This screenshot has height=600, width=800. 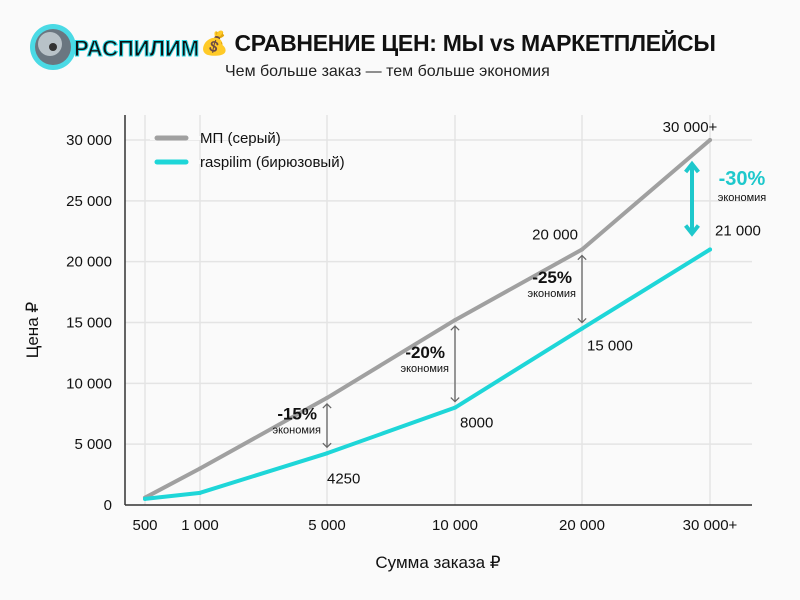 What do you see at coordinates (710, 525) in the screenshot?
I see `x-tick-label: 30 000+` at bounding box center [710, 525].